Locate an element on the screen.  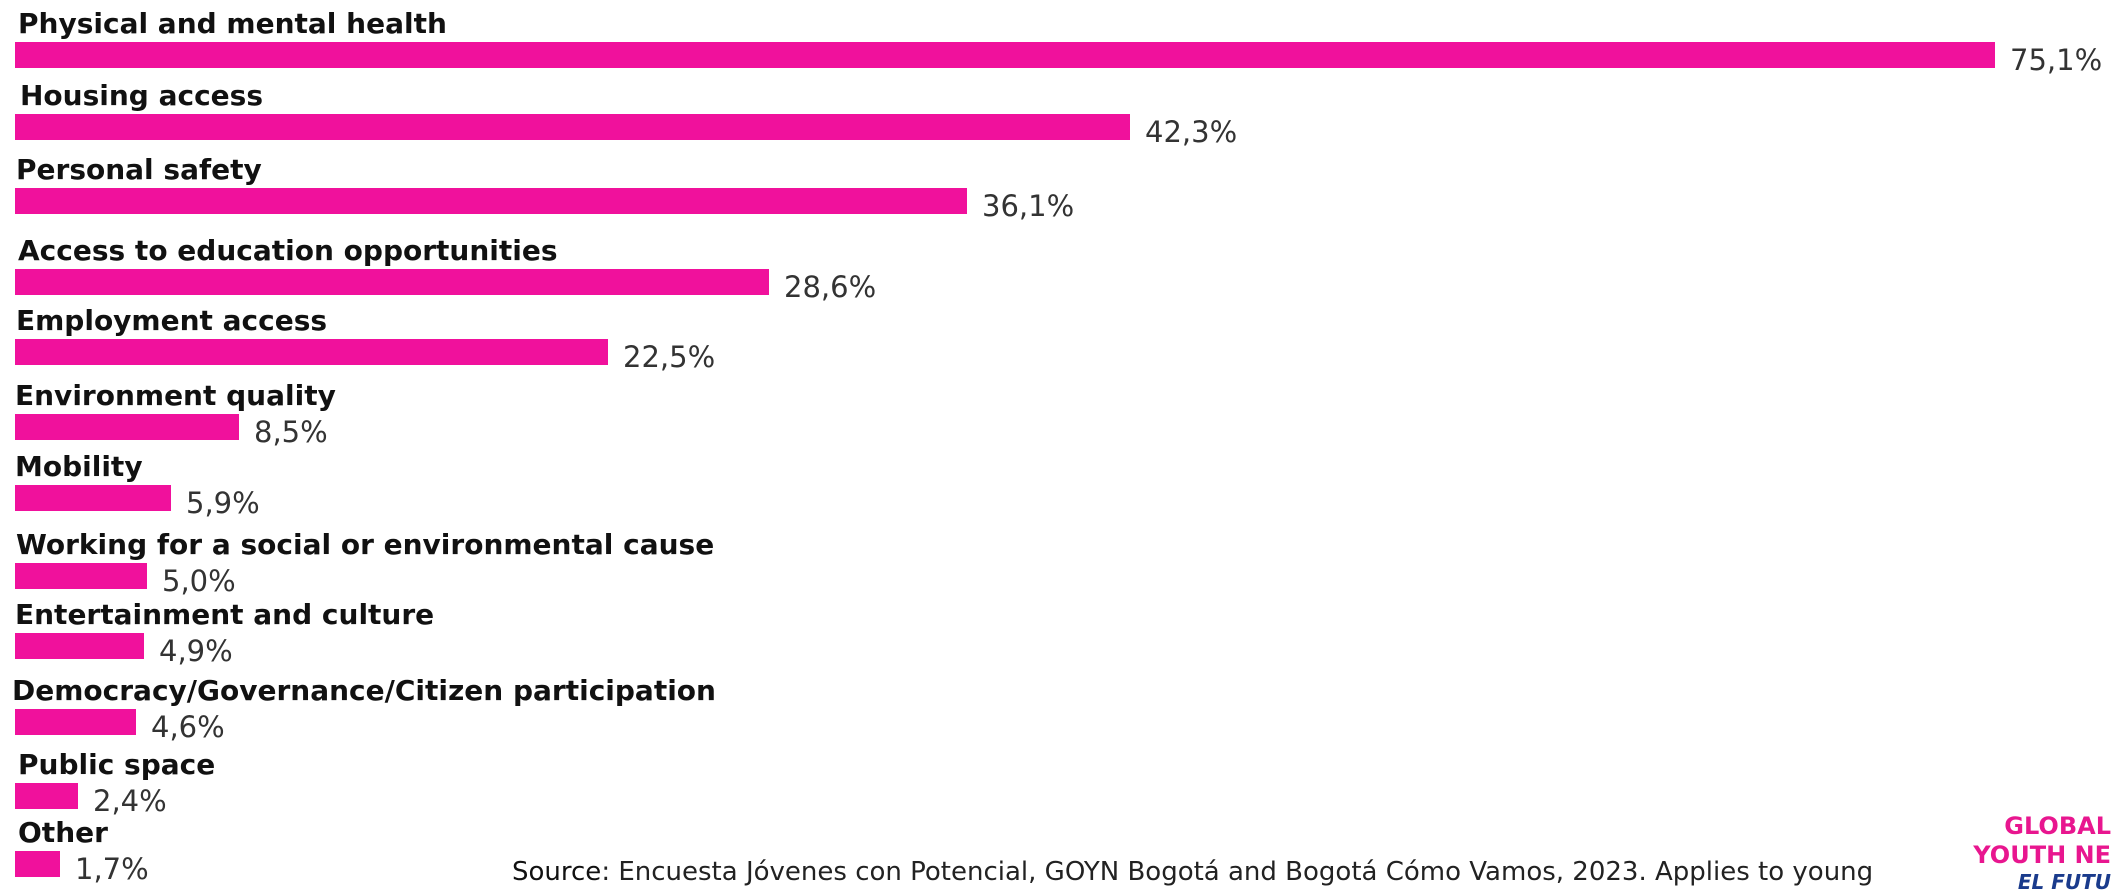
value-label: 4,6% is located at coordinates (188, 727).